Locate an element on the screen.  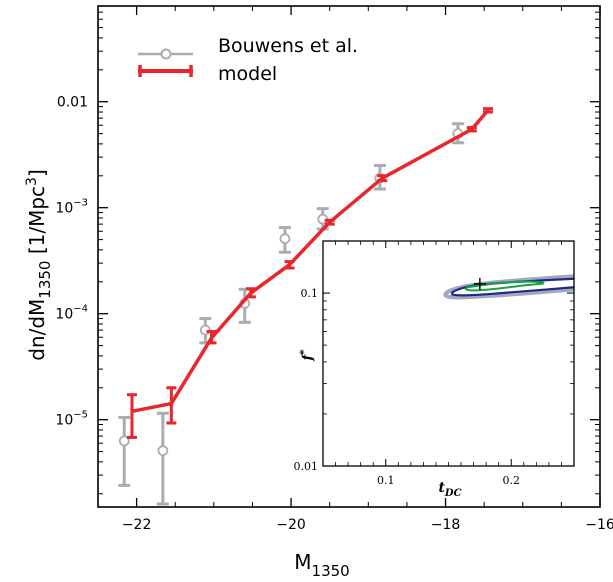
y-tick-label: 10⁻⁵ is located at coordinates (71, 419).